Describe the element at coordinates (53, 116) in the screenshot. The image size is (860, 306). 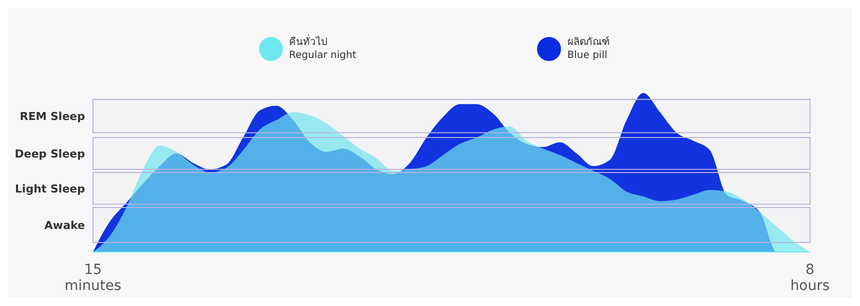
I see `band-label: REM Sleep` at that location.